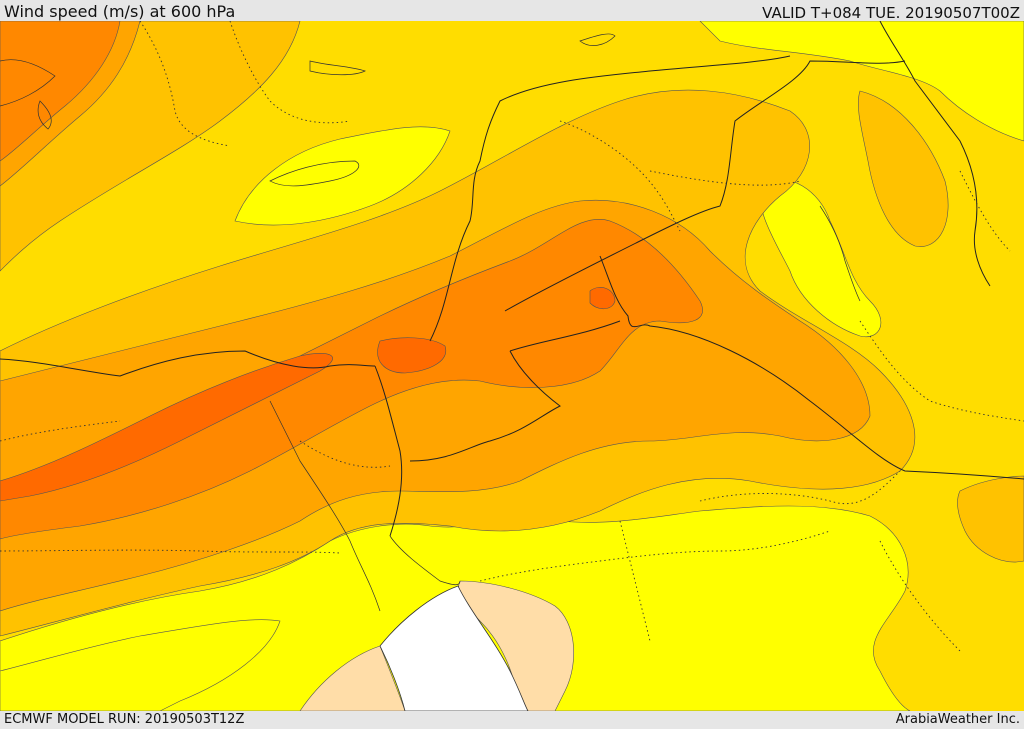 The width and height of the screenshot is (1024, 729). Describe the element at coordinates (60, 91) in the screenshot. I see `wind-band-orange` at that location.